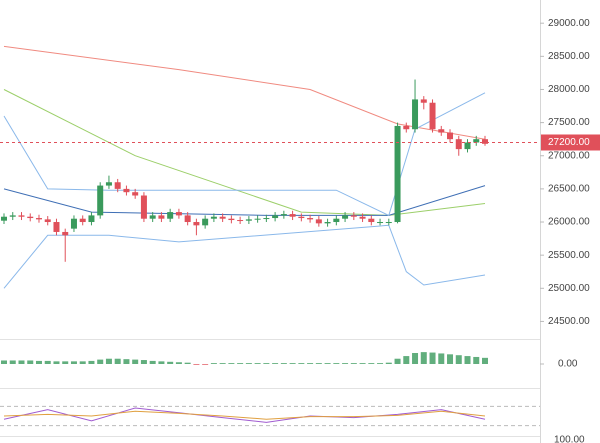 The height and width of the screenshot is (443, 600). Describe the element at coordinates (569, 142) in the screenshot. I see `price-label: 27200.00` at that location.